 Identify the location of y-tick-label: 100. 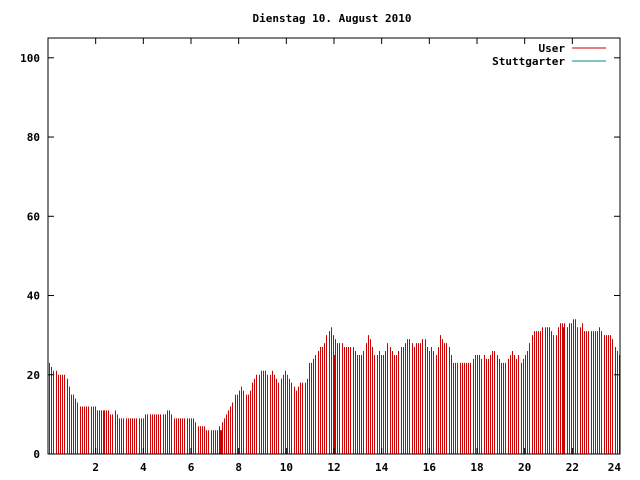
(30, 58).